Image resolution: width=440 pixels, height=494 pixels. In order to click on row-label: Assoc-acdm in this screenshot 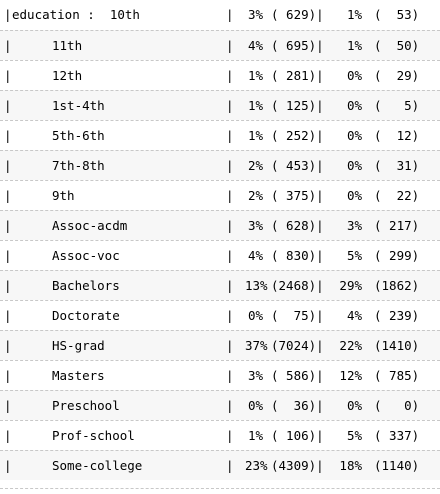, I will do `click(90, 225)`.